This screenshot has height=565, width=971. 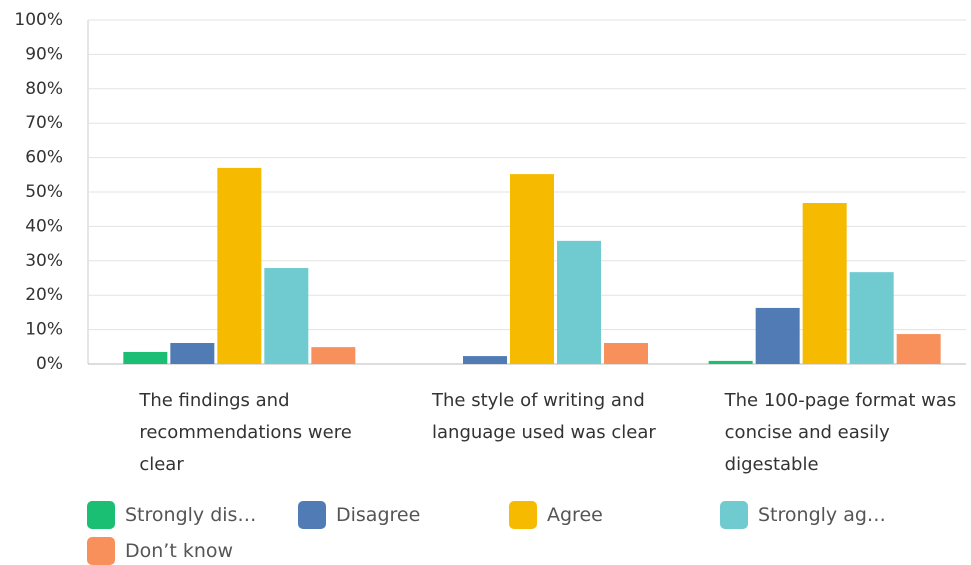 I want to click on legend-item: Disagree, so click(x=359, y=515).